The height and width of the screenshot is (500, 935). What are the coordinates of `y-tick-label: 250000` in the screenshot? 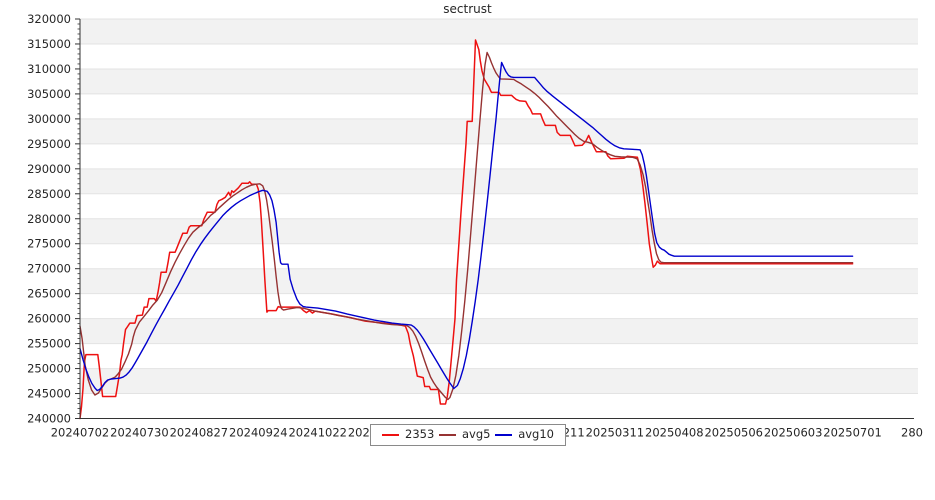 It's located at (49, 369).